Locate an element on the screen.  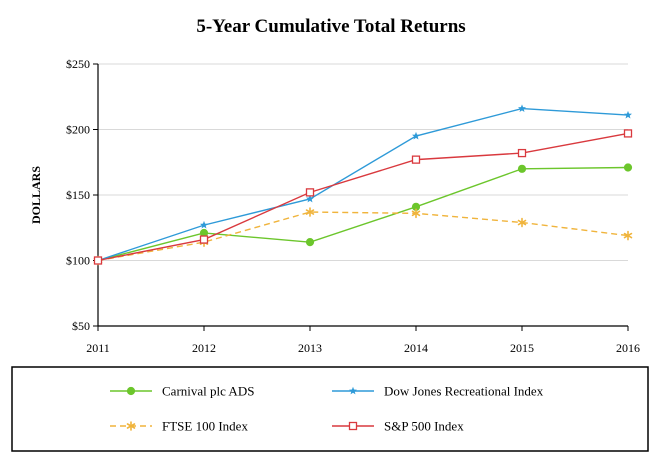
legend-label: FTSE 100 Index is located at coordinates (205, 426).